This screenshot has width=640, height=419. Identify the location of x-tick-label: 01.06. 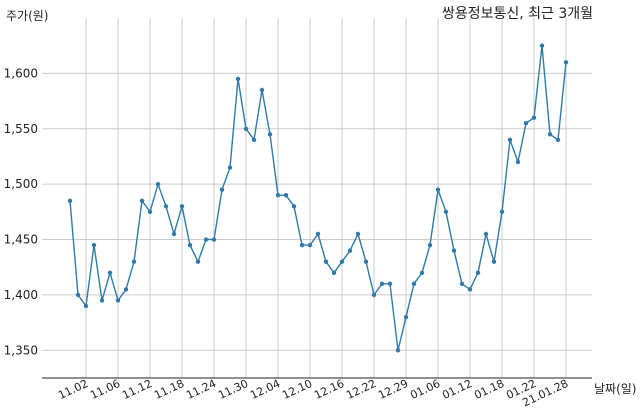
(425, 389).